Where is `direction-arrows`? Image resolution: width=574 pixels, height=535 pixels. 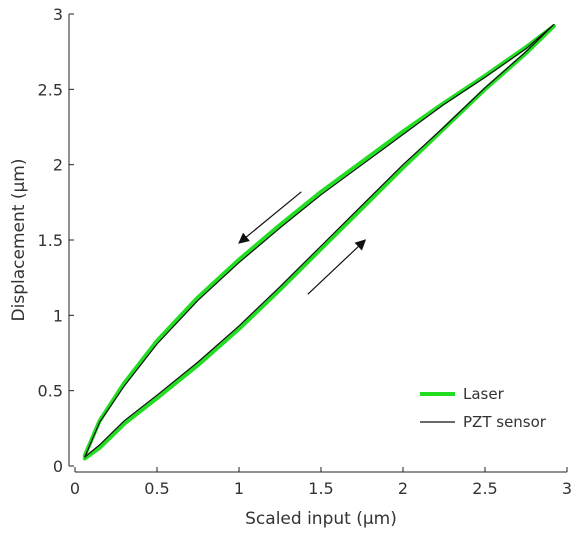
direction-arrows is located at coordinates (302, 243).